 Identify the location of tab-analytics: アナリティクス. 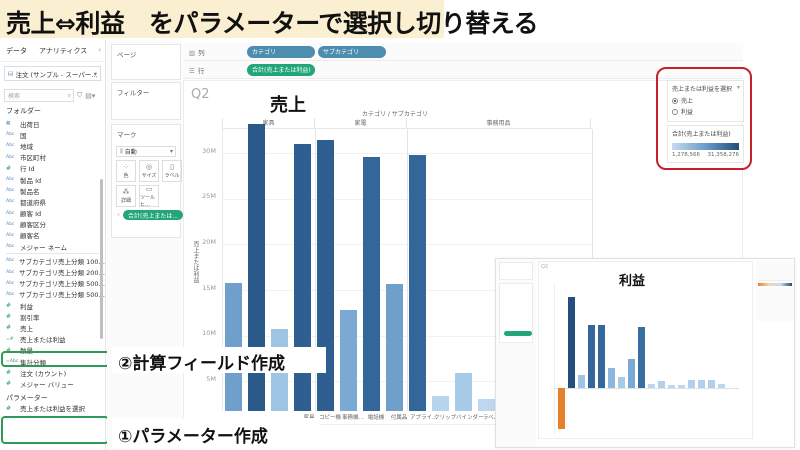
(63, 50).